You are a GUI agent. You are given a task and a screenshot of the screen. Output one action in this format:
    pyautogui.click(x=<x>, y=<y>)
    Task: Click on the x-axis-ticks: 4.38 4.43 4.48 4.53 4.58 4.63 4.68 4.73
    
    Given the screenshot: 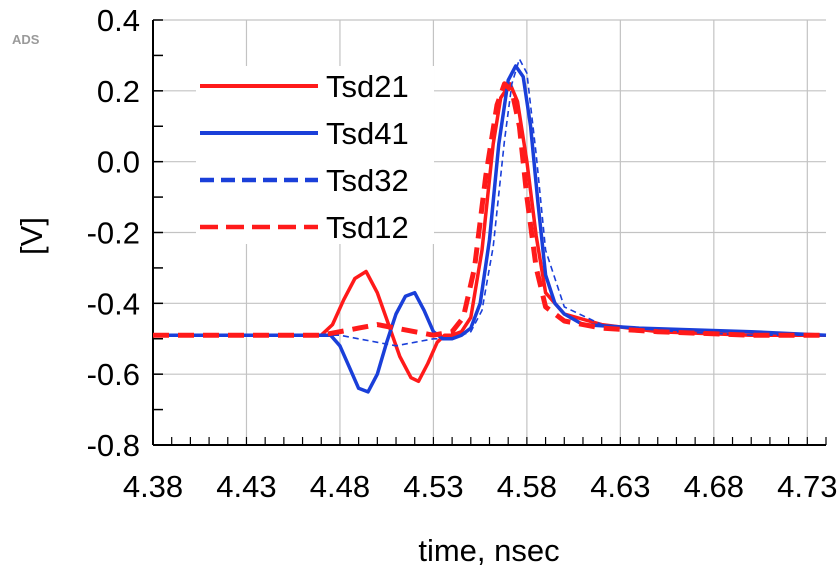 What is the action you would take?
    pyautogui.click(x=480, y=486)
    